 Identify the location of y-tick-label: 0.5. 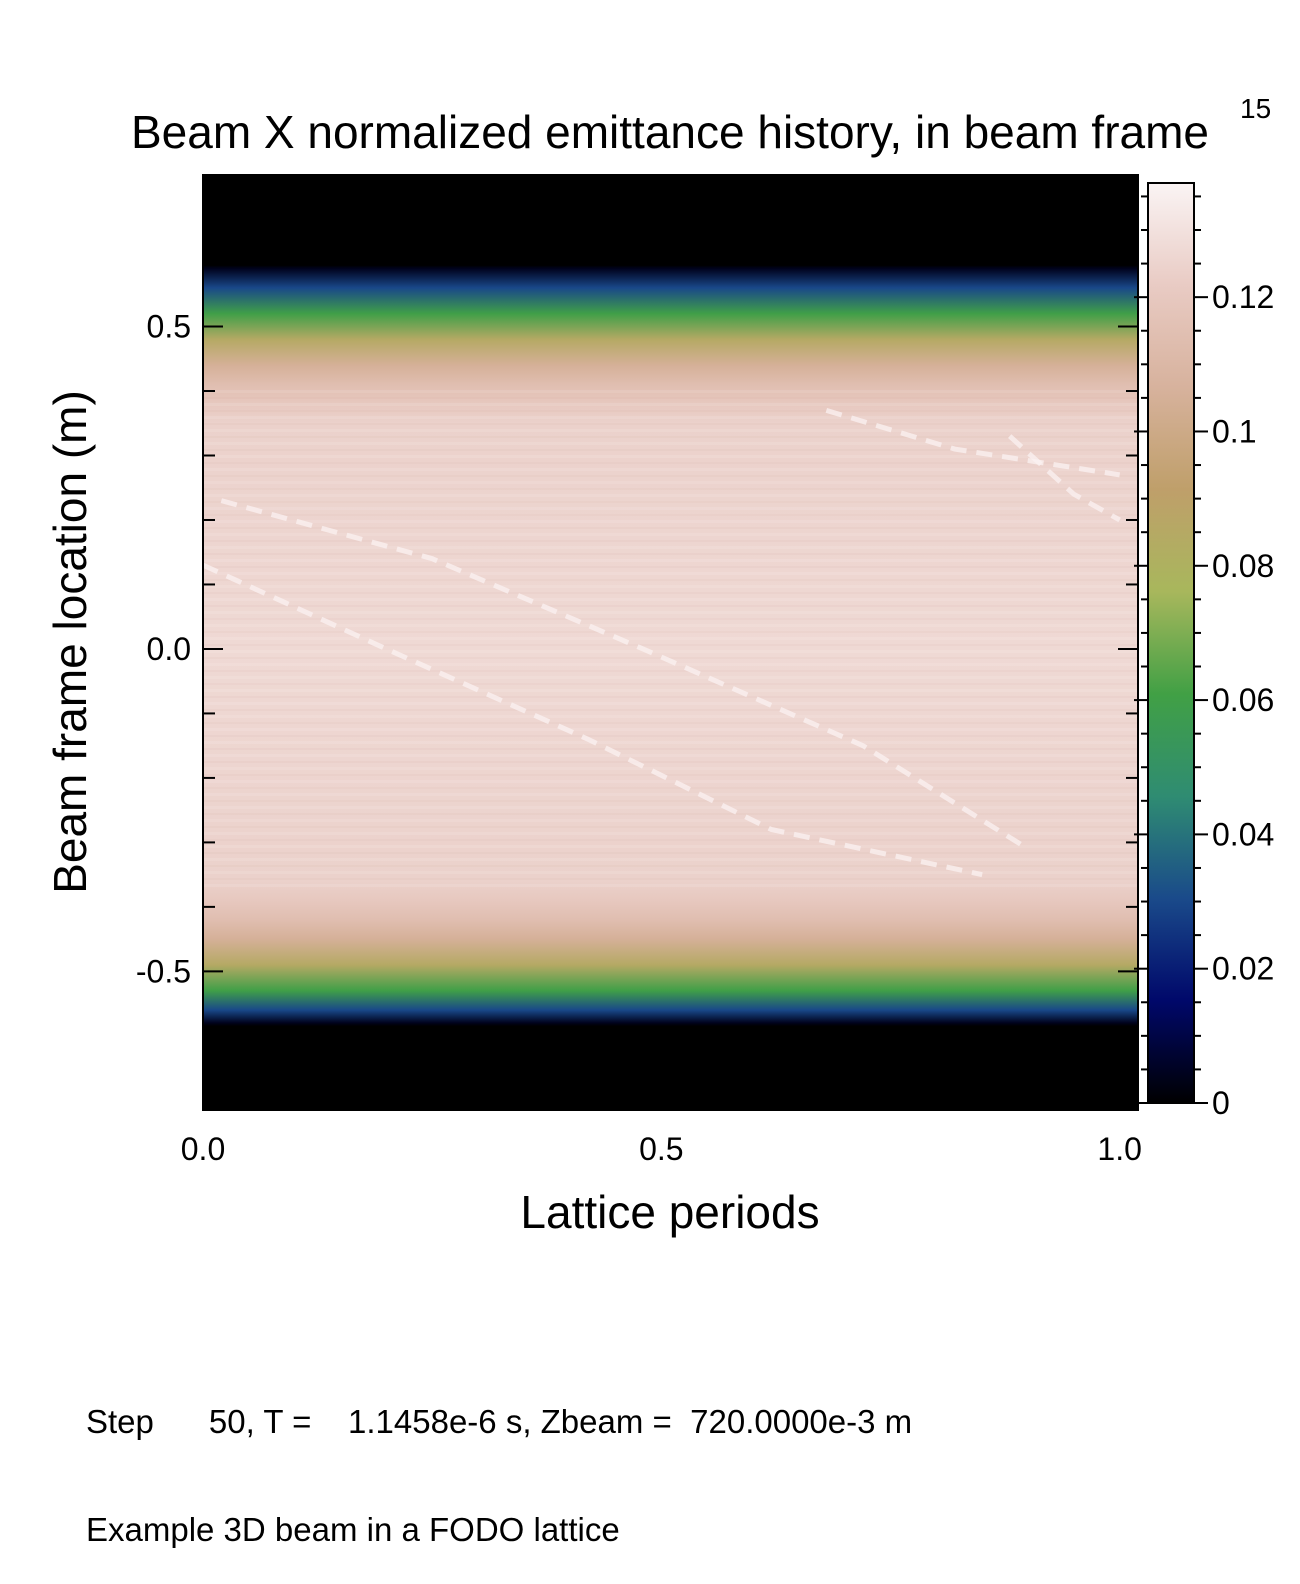
(169, 327).